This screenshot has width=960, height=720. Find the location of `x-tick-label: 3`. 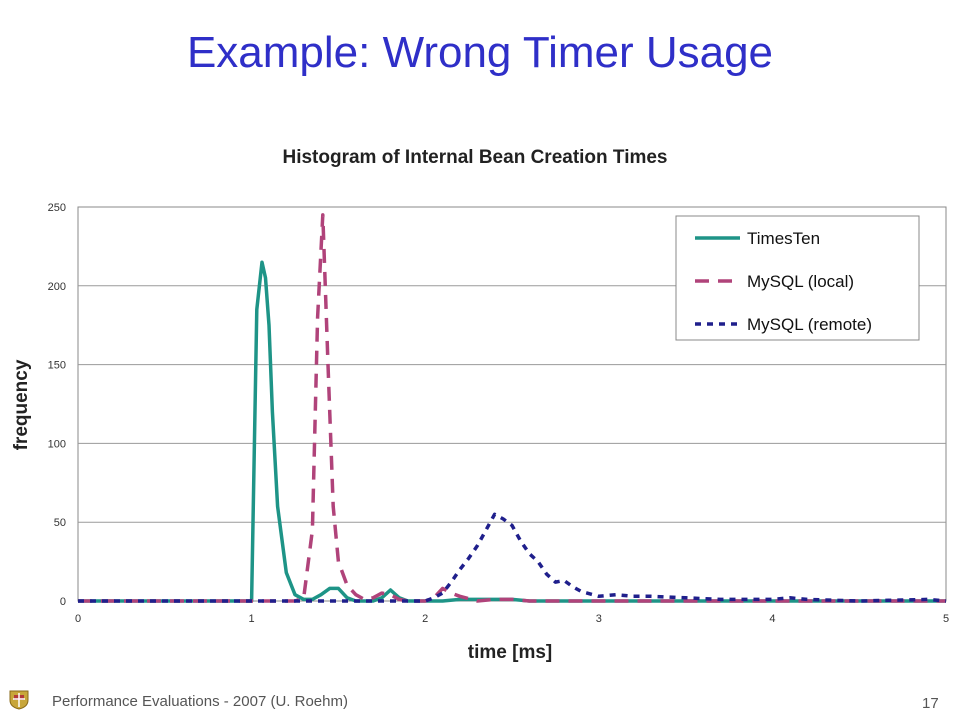

x-tick-label: 3 is located at coordinates (599, 619).